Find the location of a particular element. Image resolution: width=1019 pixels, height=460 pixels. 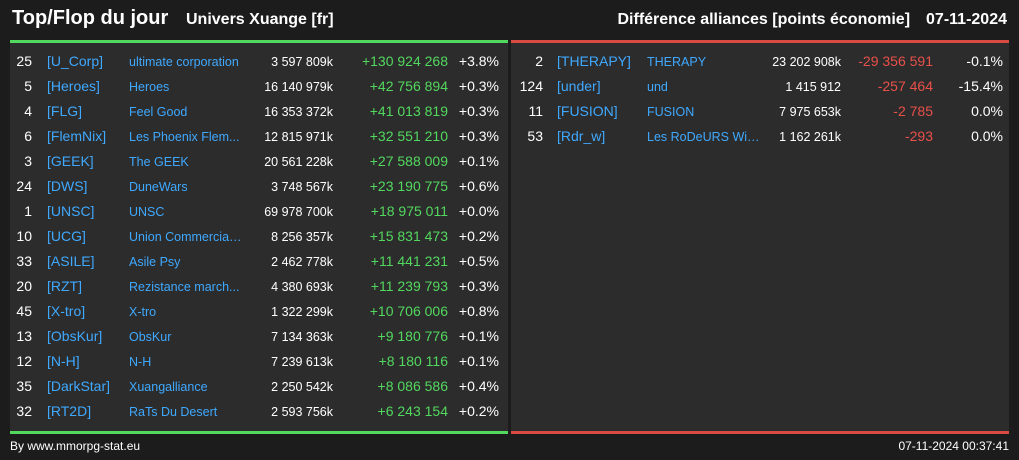

rank-cell: 24 is located at coordinates (24, 186).